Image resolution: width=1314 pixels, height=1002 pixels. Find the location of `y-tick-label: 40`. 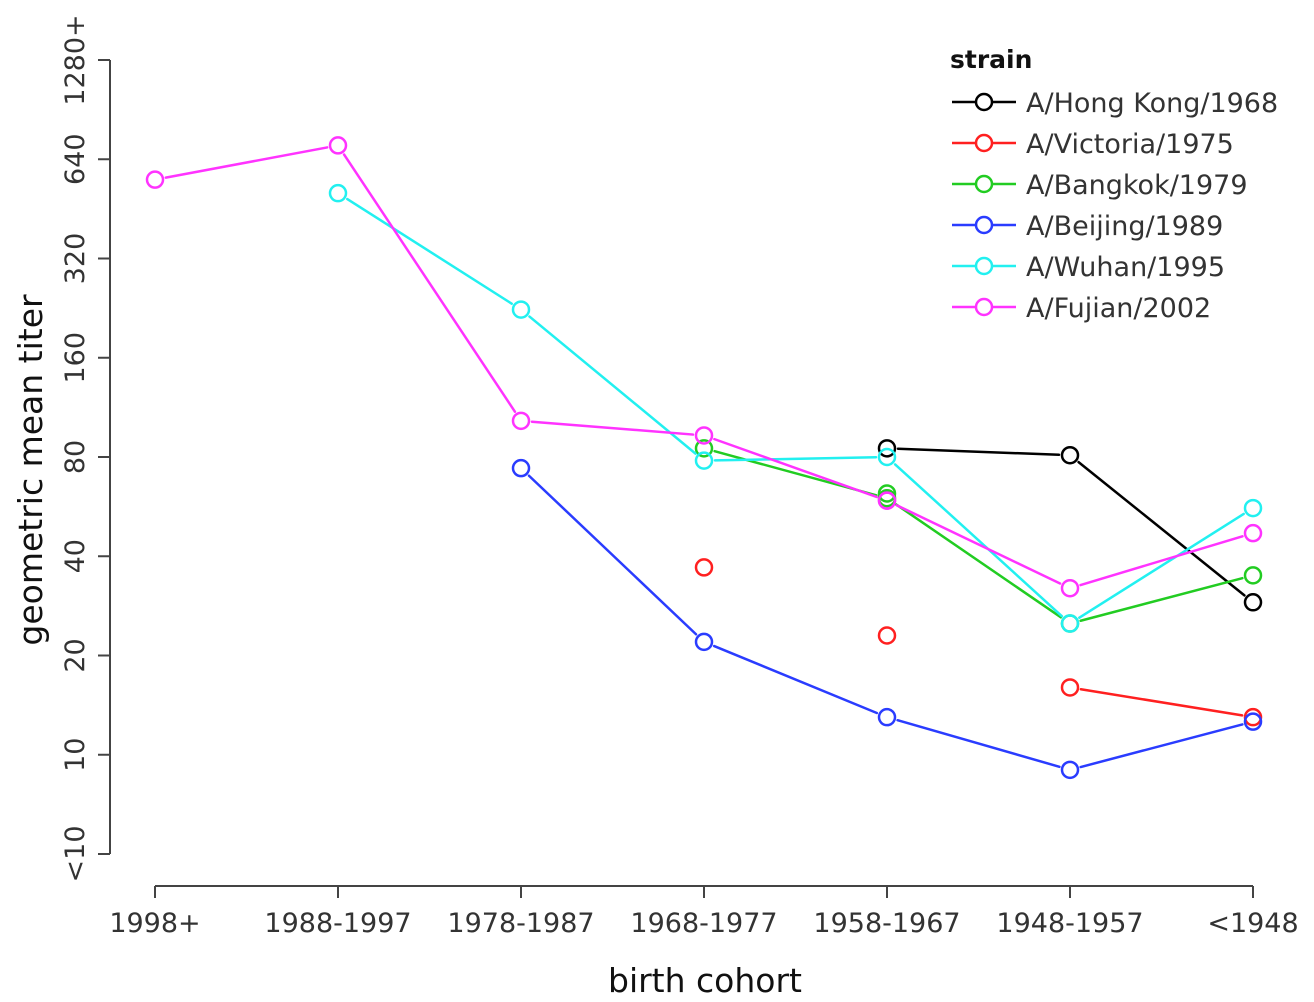

y-tick-label: 40 is located at coordinates (75, 556).